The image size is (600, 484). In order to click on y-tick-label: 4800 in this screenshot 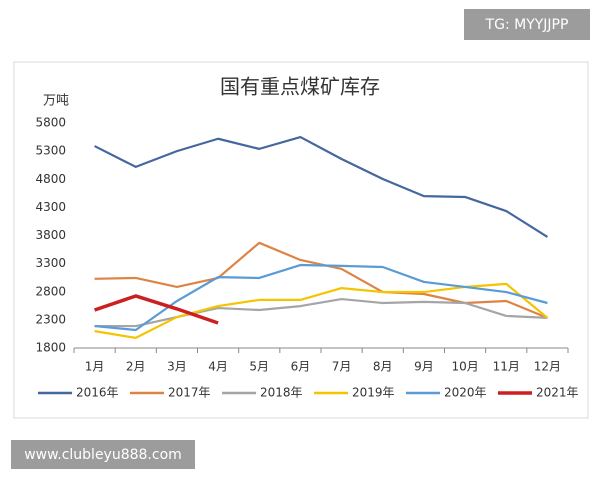, I will do `click(50, 179)`.